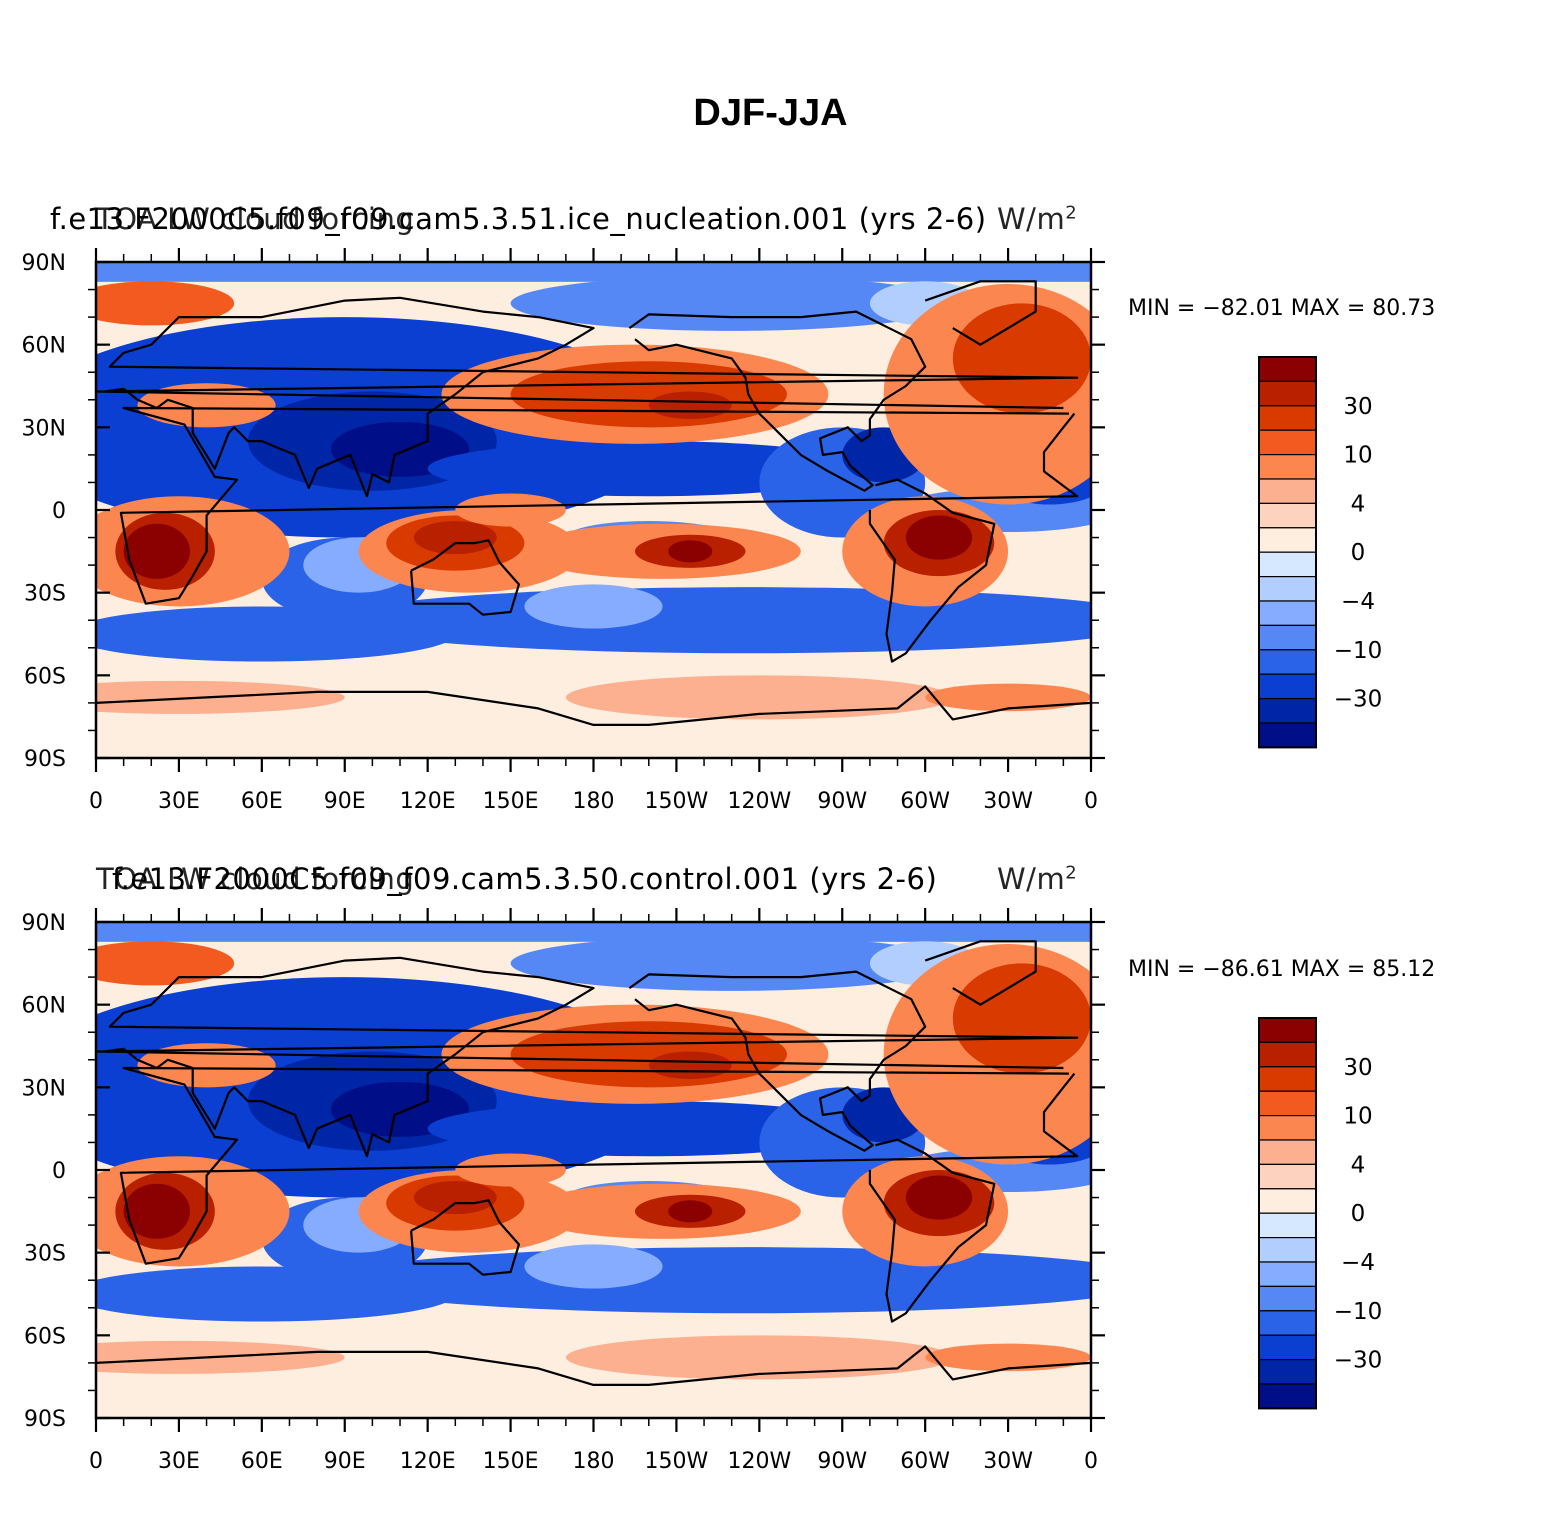  What do you see at coordinates (1282, 969) in the screenshot?
I see `bottom-minmax: MIN = −86.61 MAX = 85.12` at bounding box center [1282, 969].